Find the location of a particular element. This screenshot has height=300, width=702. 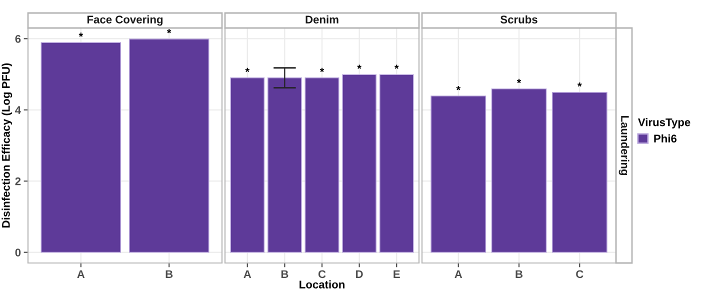

y-tick-label: 2 is located at coordinates (18, 181).